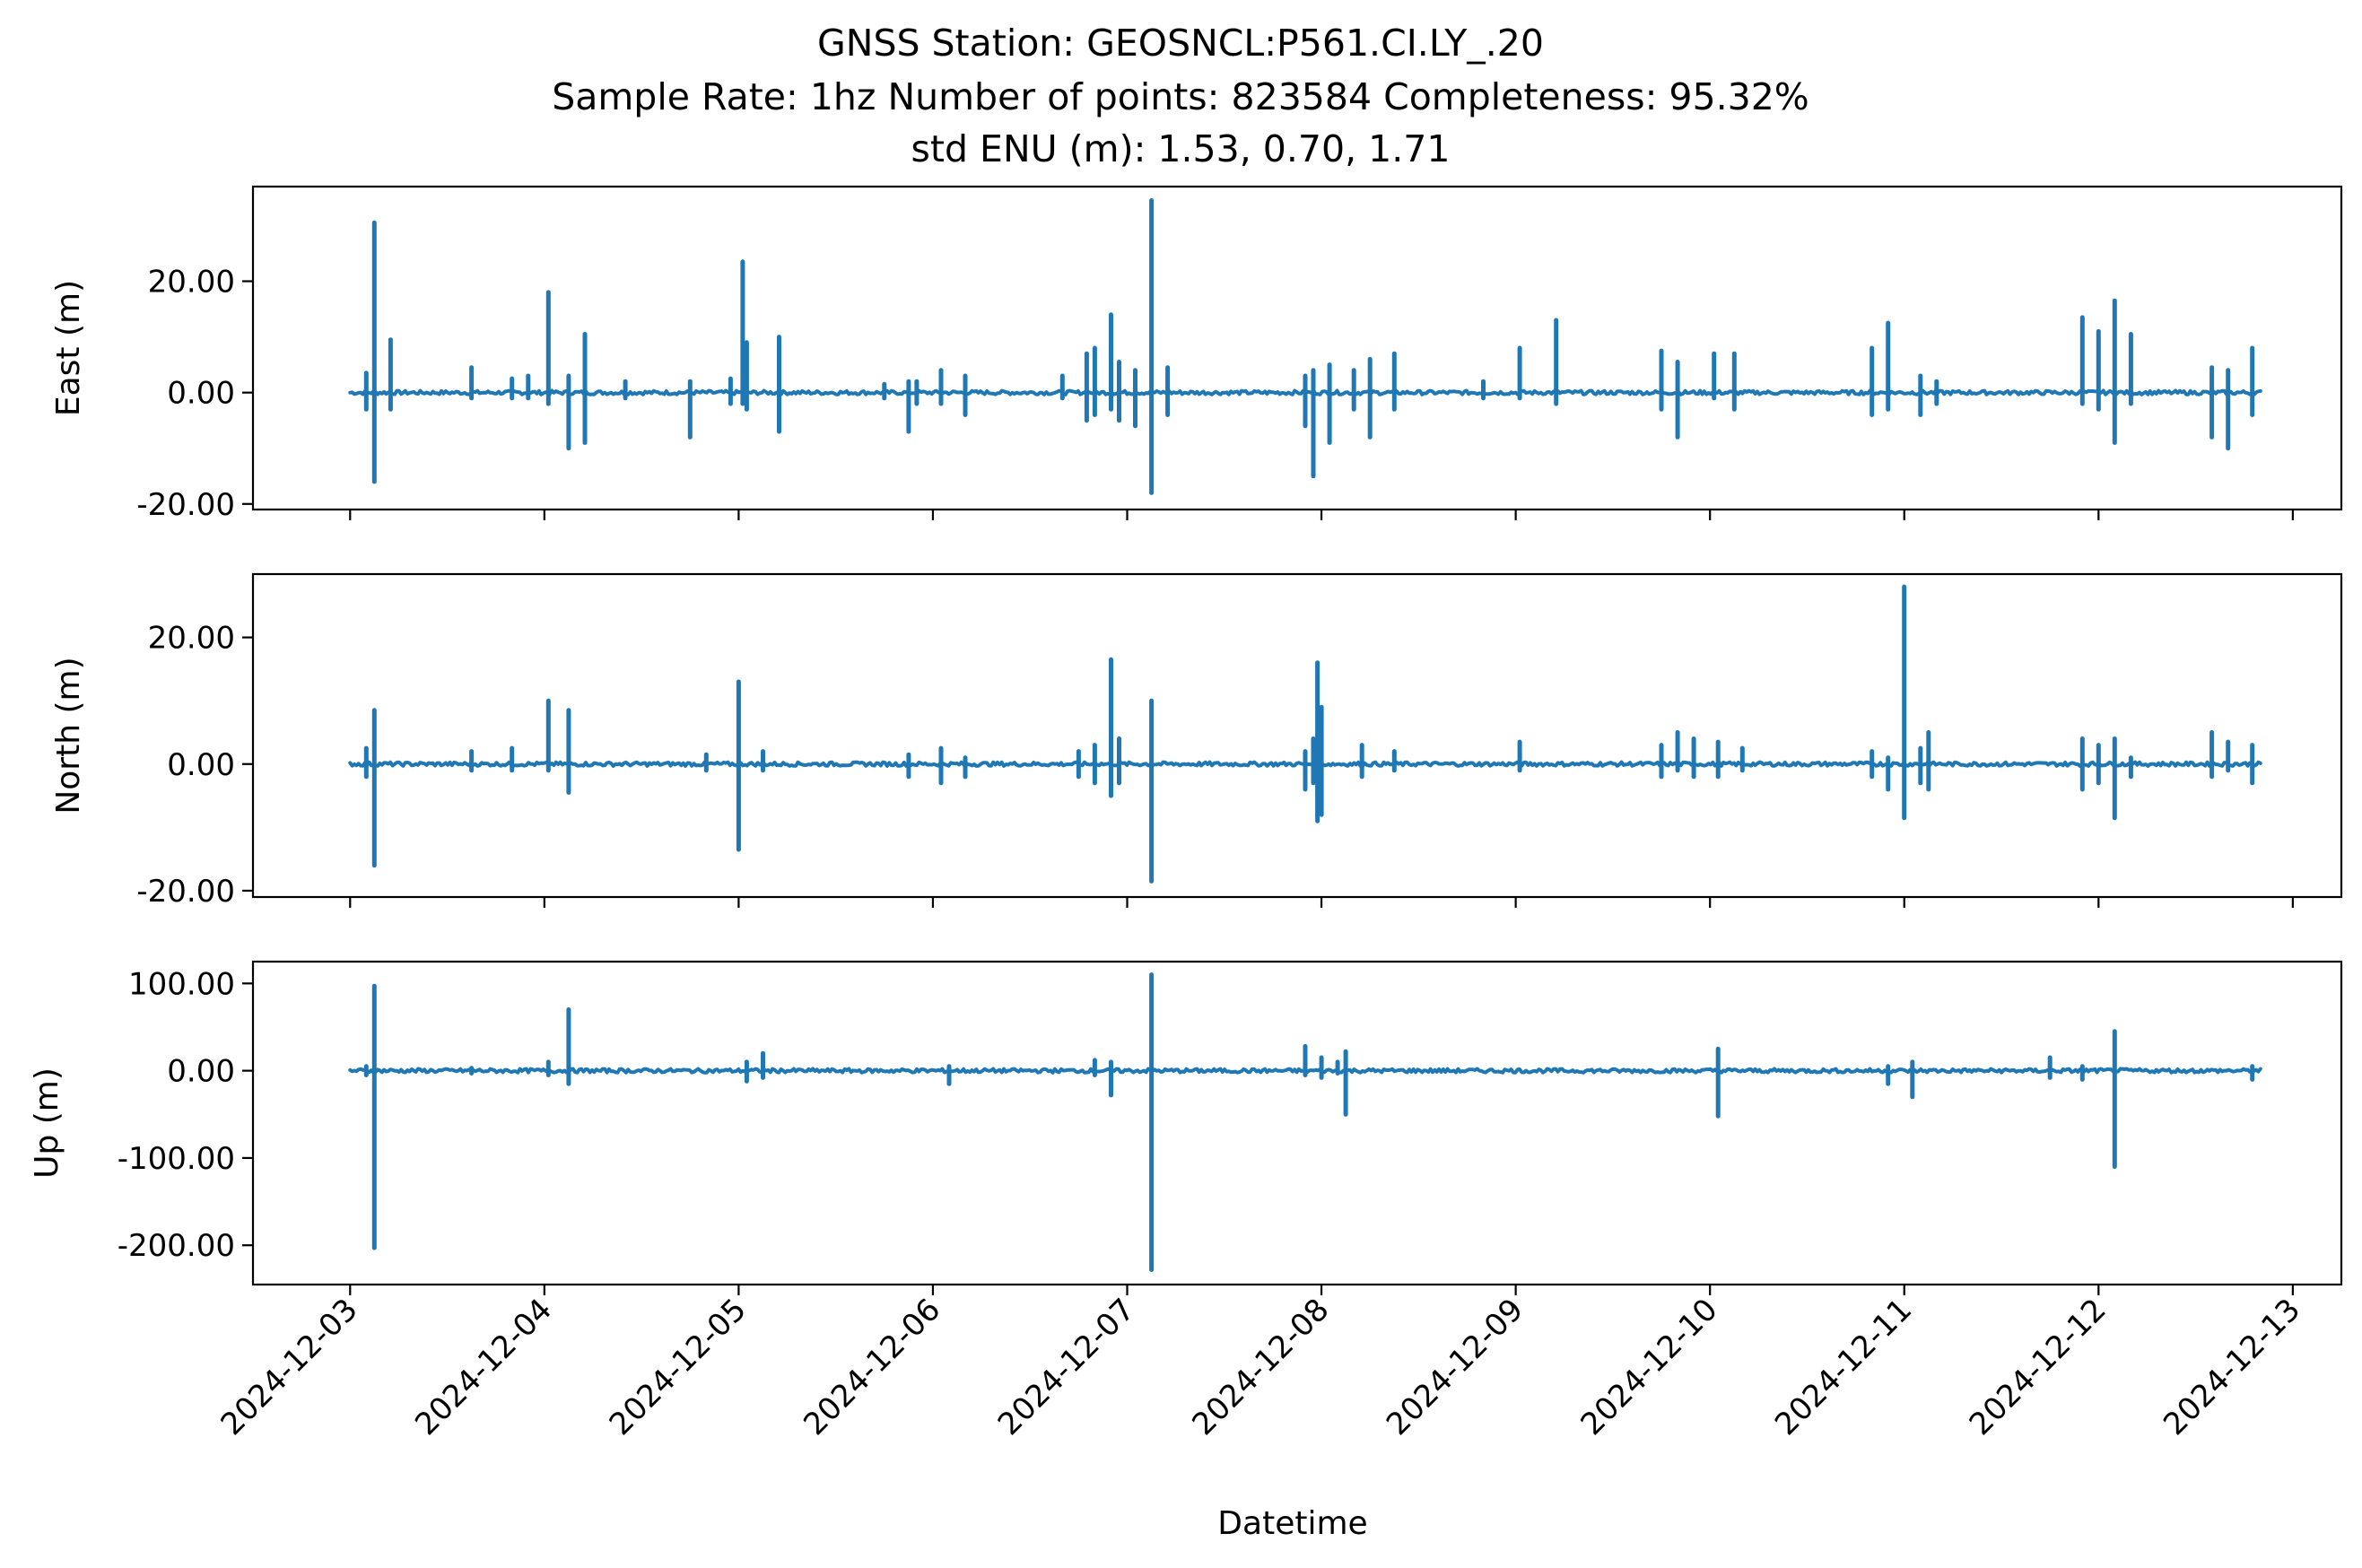 The height and width of the screenshot is (1568, 2362). I want to click on east-ytick-label: -20.00, so click(185, 505).